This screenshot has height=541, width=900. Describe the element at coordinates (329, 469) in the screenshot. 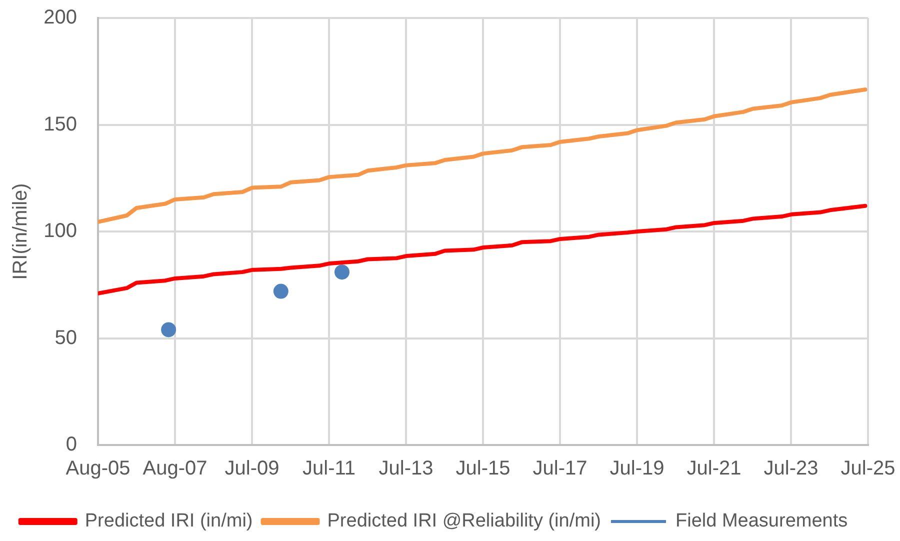

I see `x-tick-label: Jul-11` at that location.